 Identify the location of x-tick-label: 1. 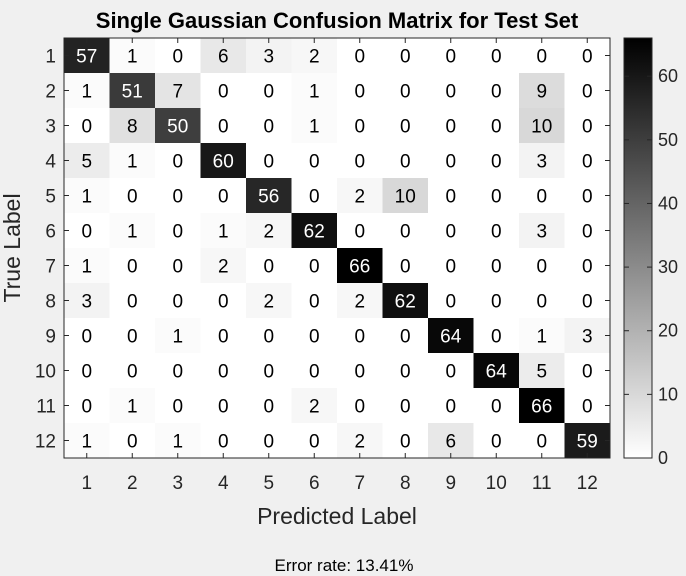
(86, 483).